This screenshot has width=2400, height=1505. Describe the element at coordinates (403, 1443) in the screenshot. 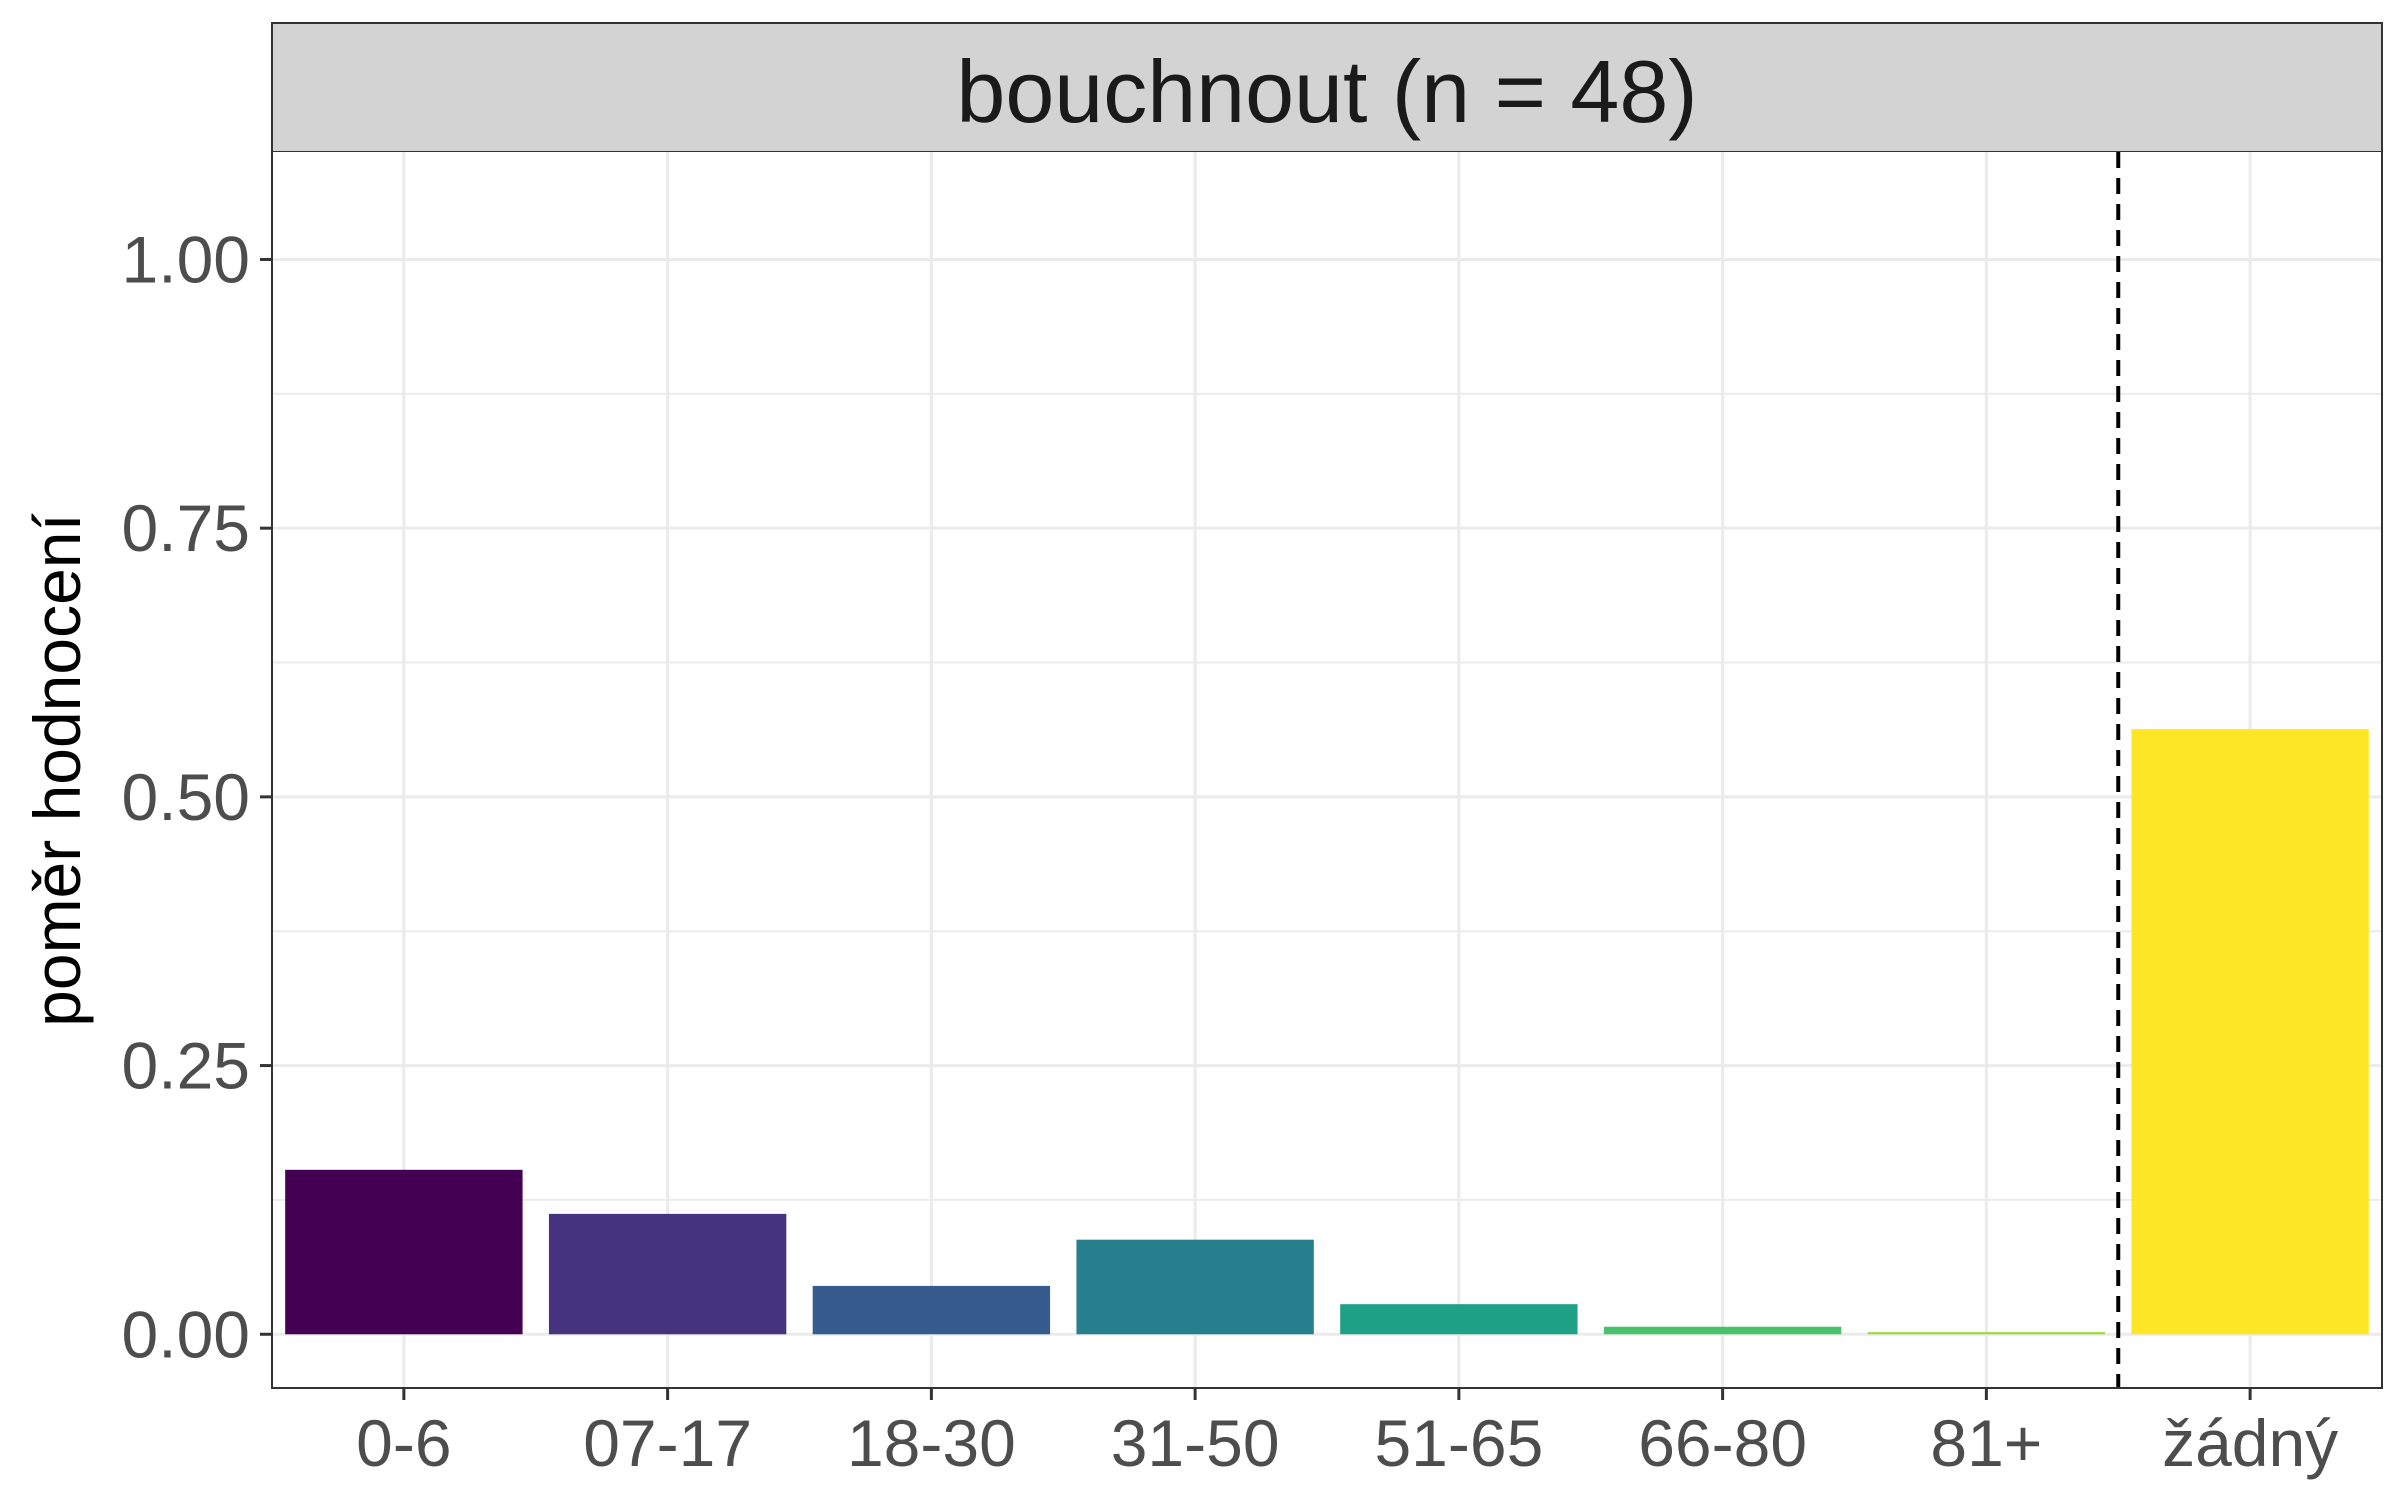

I see `x-tick-label: 0-6` at that location.